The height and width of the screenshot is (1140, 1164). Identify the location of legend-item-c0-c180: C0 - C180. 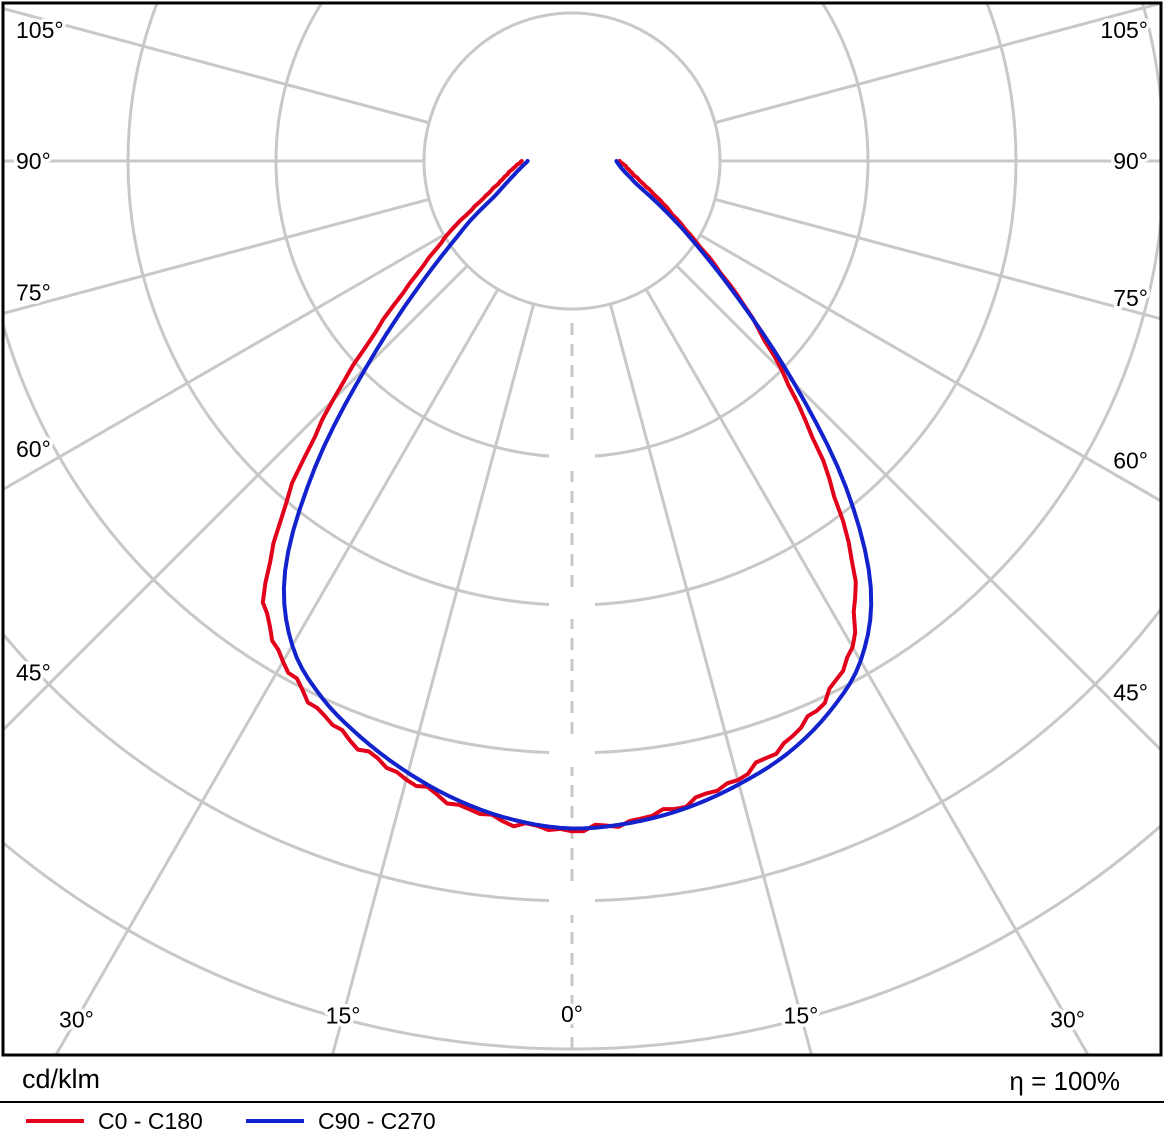
(114, 1121).